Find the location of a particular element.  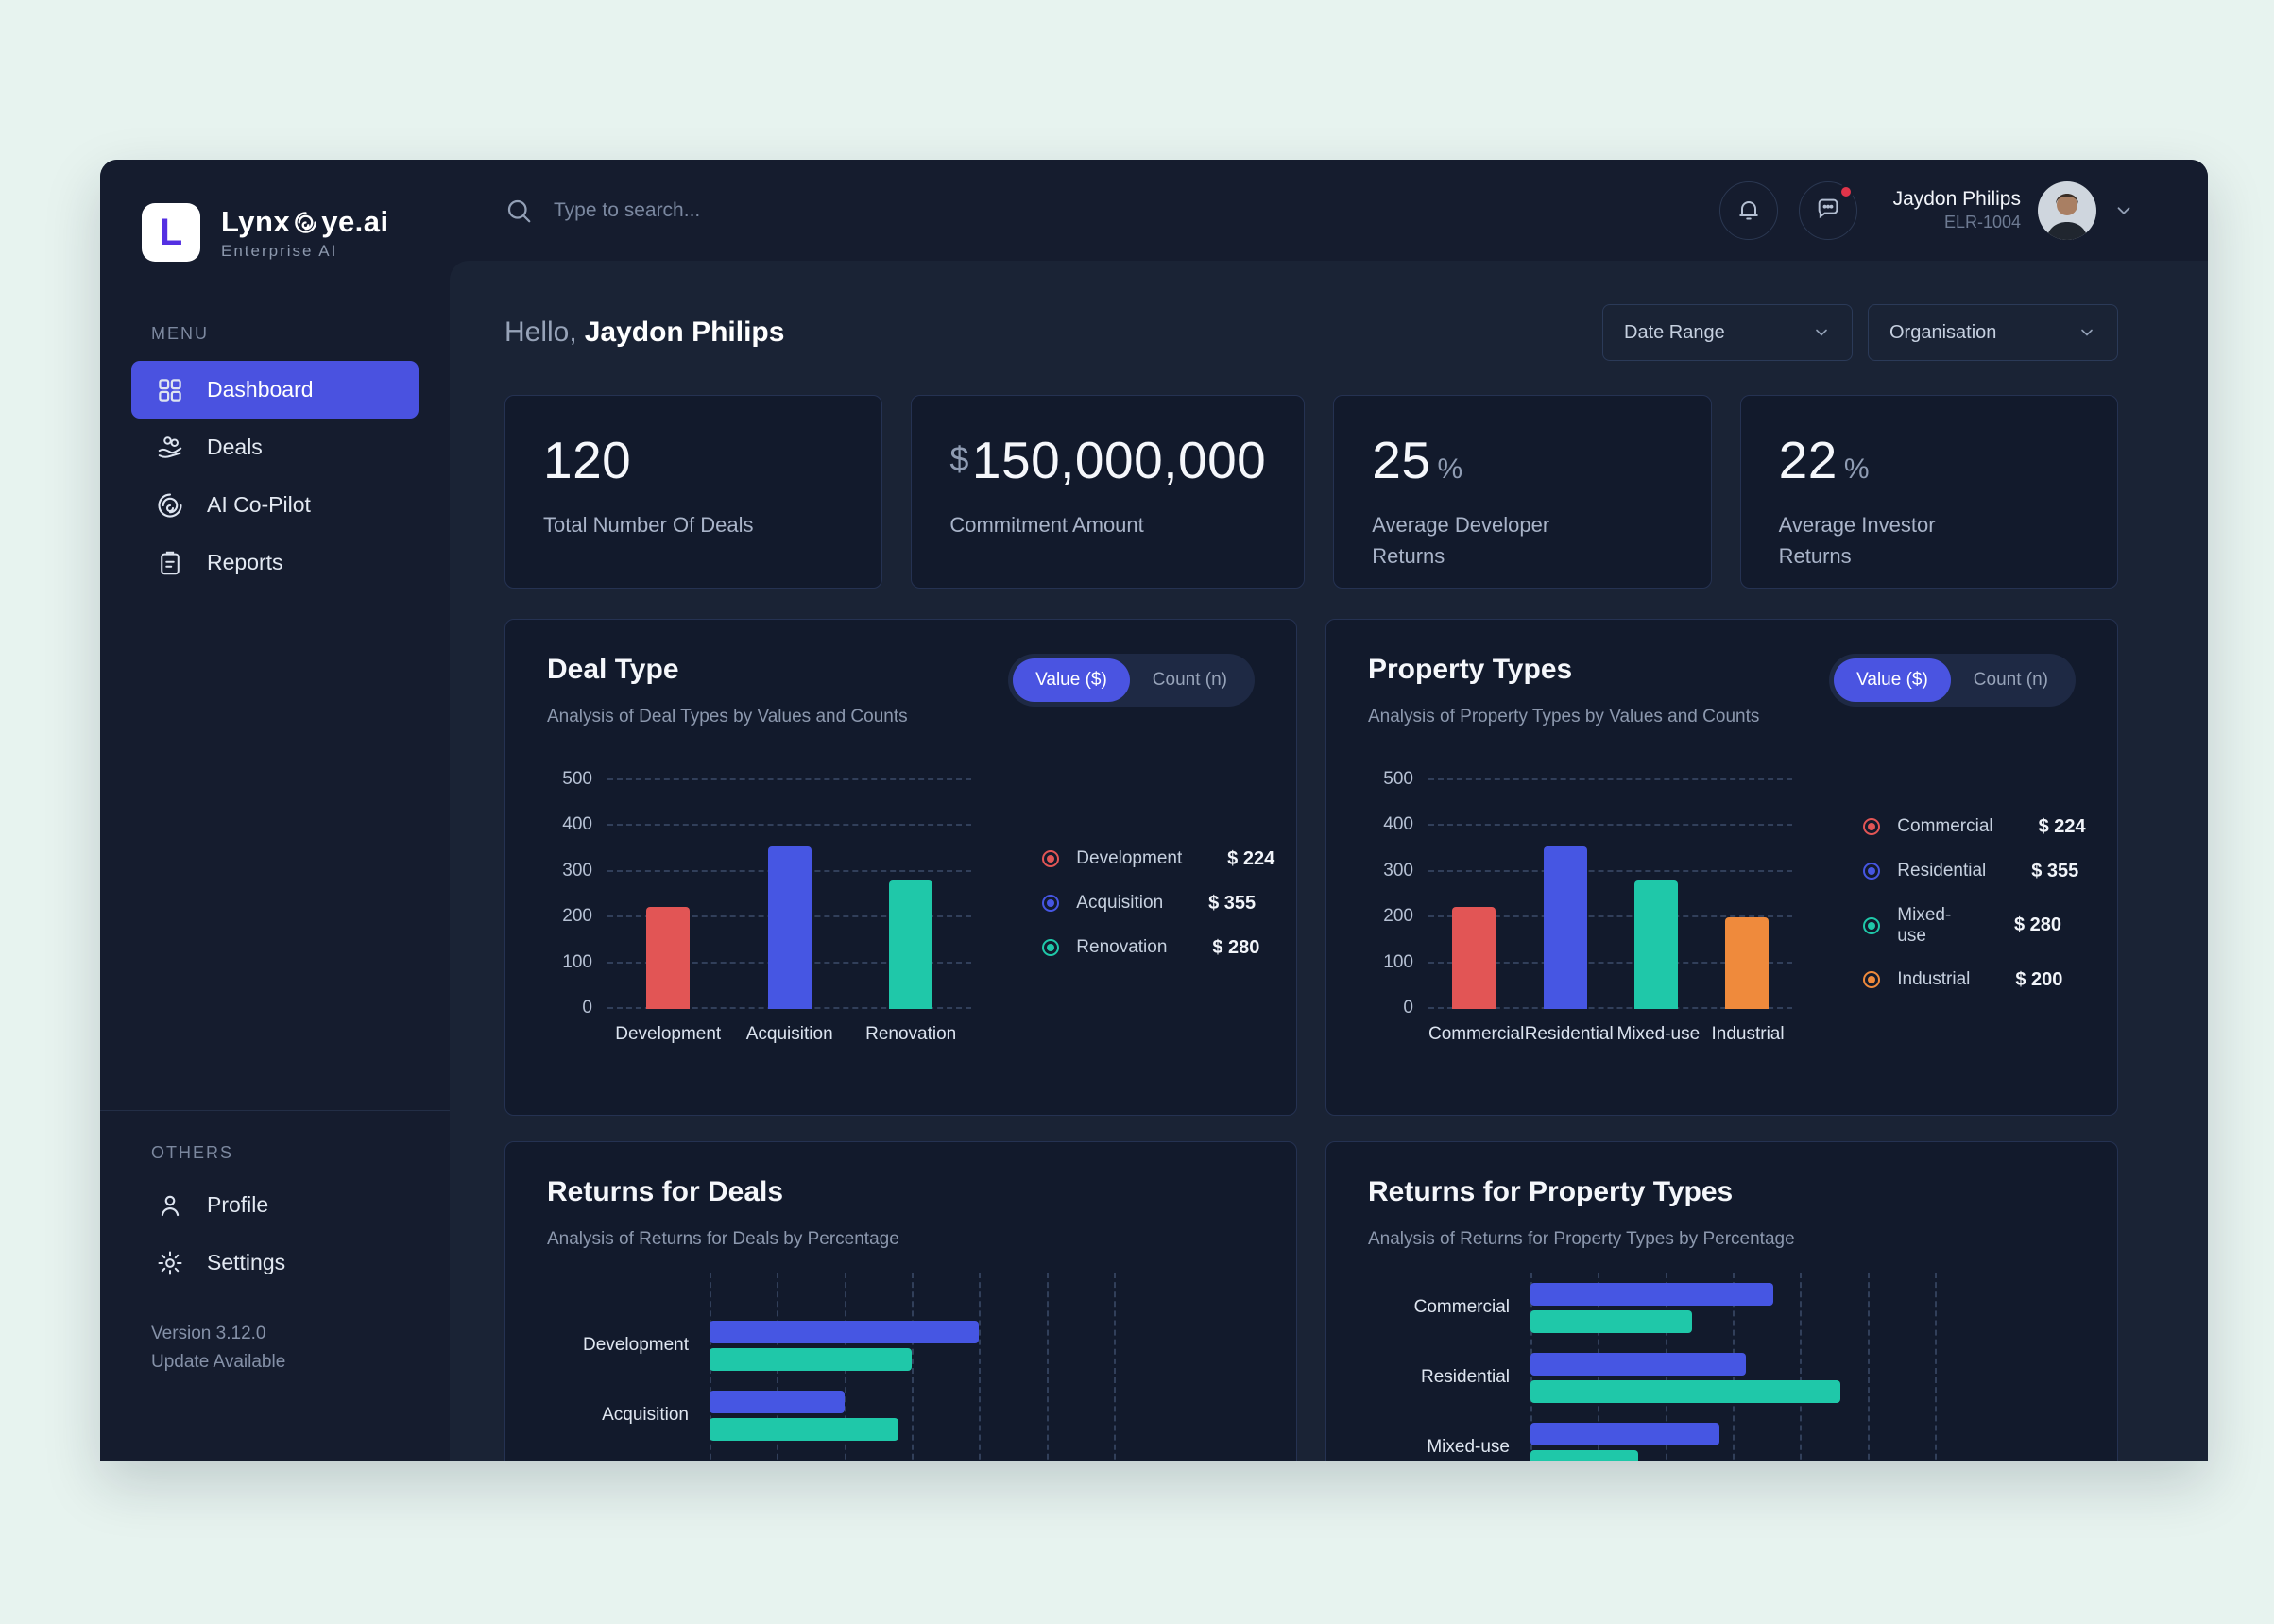

user-id: ELR-1004 is located at coordinates (1982, 222).